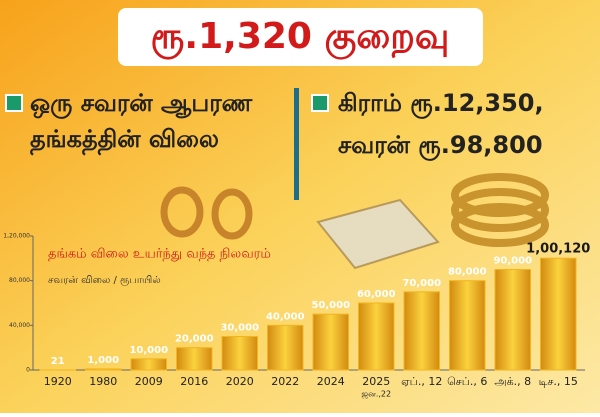  Describe the element at coordinates (376, 294) in the screenshot. I see `value-label: 60,000` at that location.